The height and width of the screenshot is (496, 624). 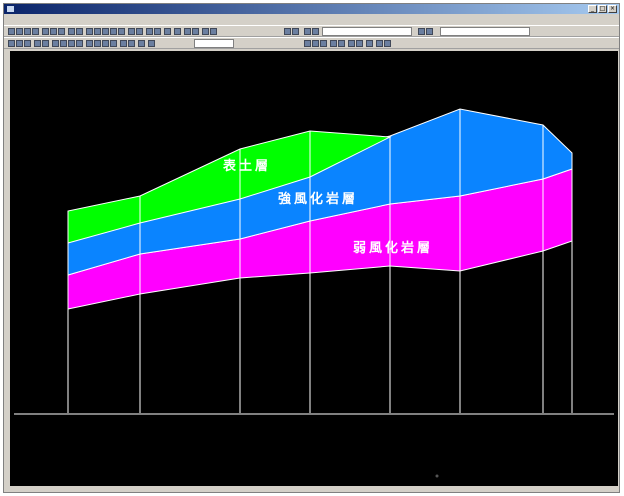 I want to click on toolbar-draw, so click(x=311, y=43).